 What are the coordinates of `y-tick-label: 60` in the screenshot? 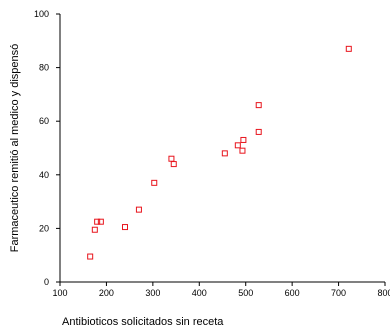 It's located at (44, 121).